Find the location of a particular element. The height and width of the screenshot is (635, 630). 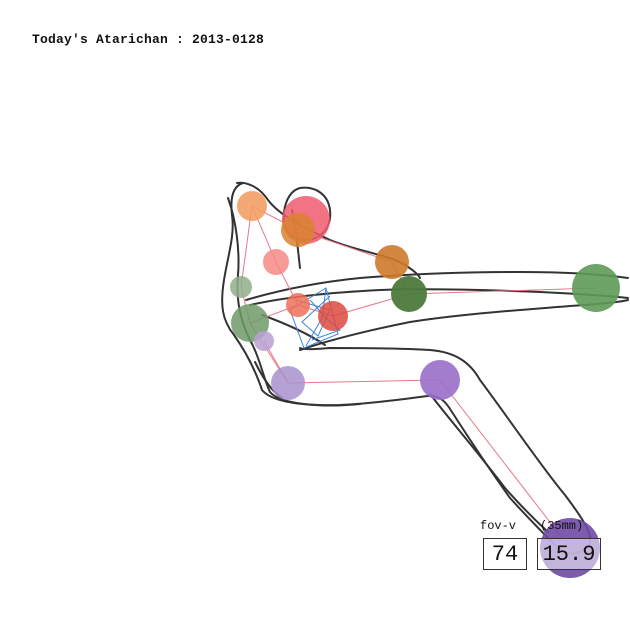

fov-mm-field: 15.9 is located at coordinates (569, 554).